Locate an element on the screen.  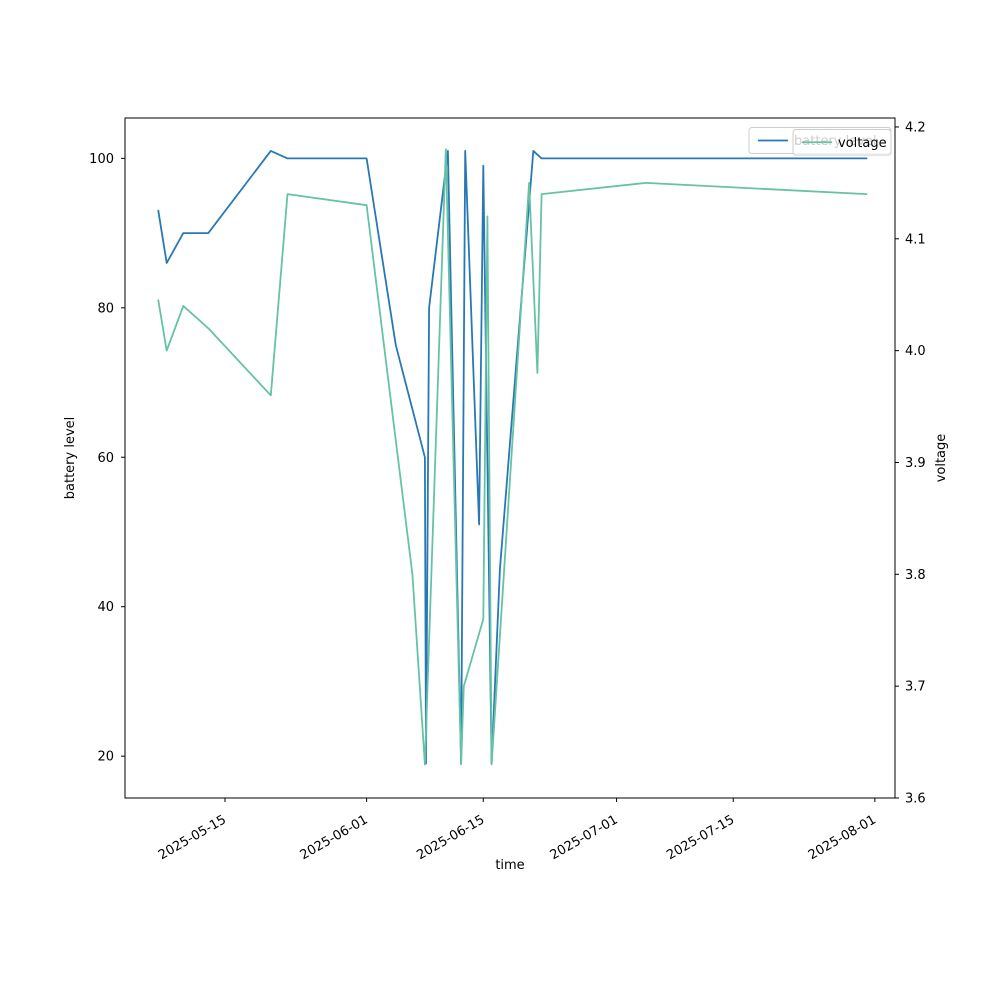
y-right-tick-label: 3.6 is located at coordinates (915, 799).